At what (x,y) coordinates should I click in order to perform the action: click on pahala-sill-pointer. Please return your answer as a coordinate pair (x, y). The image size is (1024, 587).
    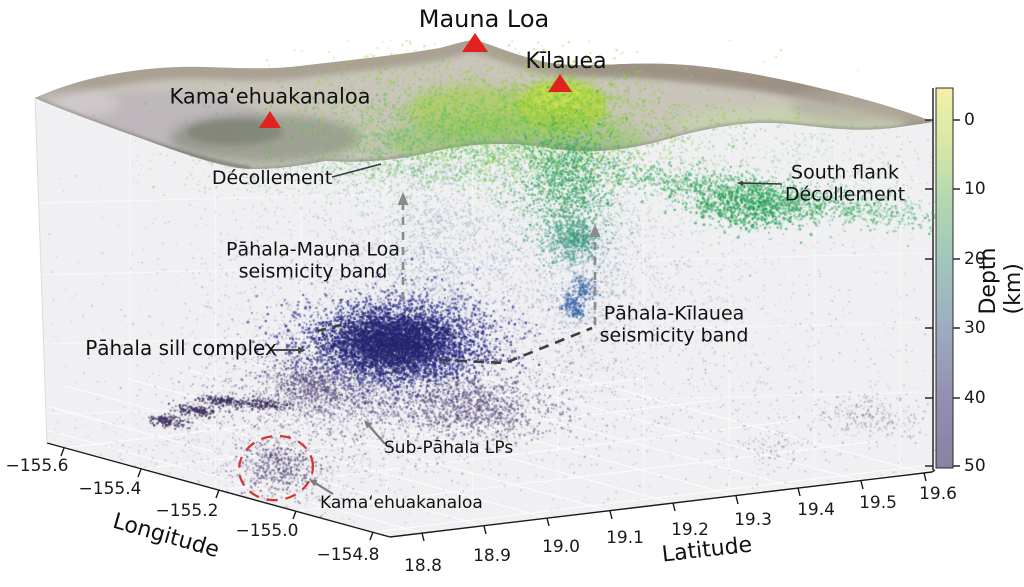
    Looking at the image, I should click on (288, 350).